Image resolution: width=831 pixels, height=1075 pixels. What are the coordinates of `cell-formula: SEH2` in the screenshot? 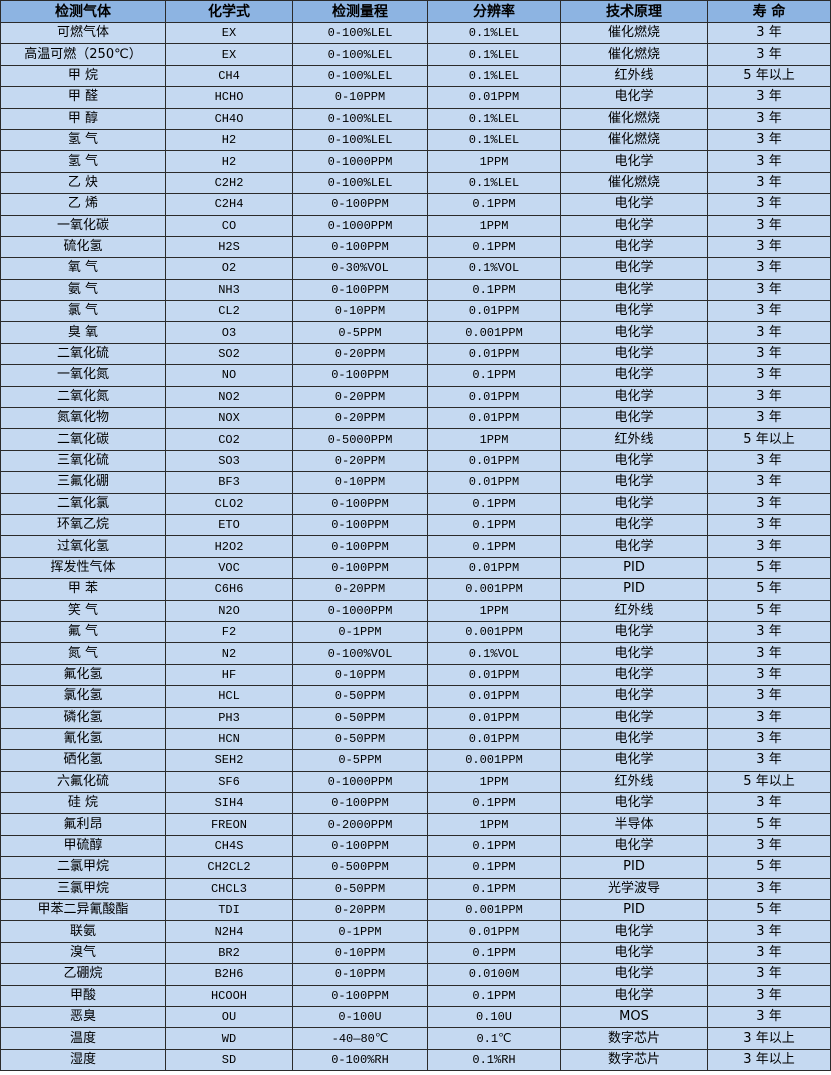 It's located at (229, 760).